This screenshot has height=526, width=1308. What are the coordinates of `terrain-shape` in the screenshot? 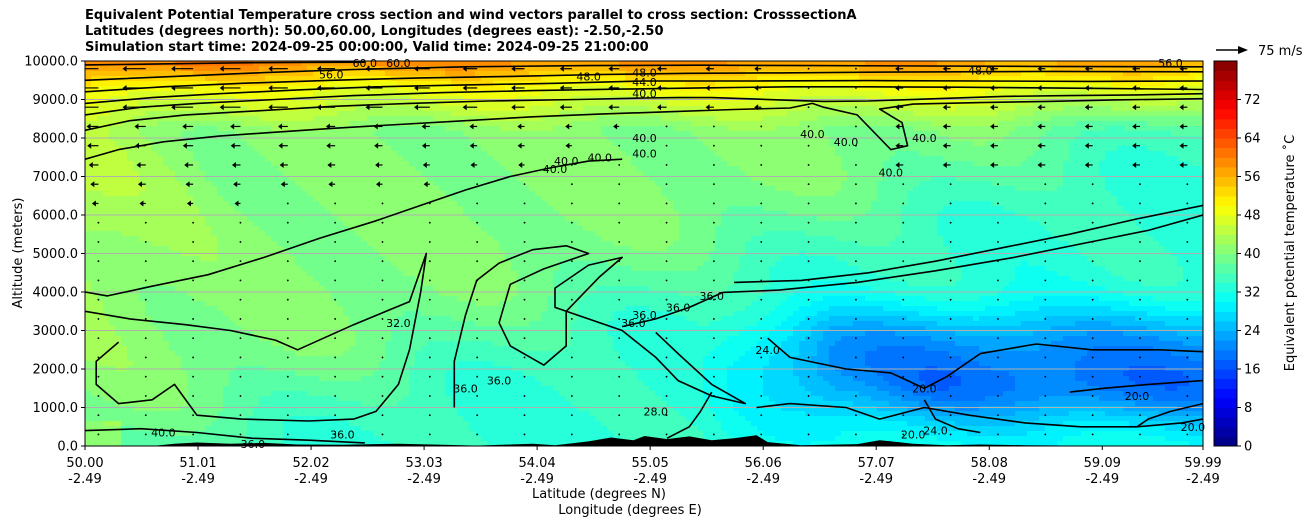 It's located at (644, 440).